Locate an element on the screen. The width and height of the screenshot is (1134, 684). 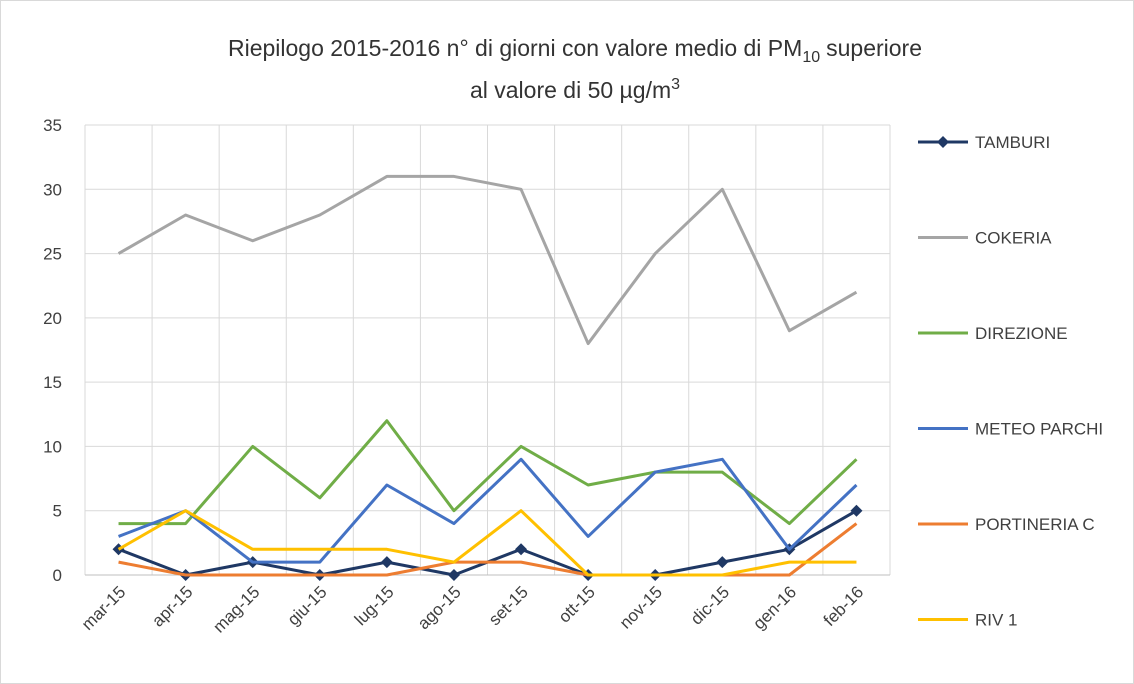
legend-label: DIREZIONE is located at coordinates (1021, 333).